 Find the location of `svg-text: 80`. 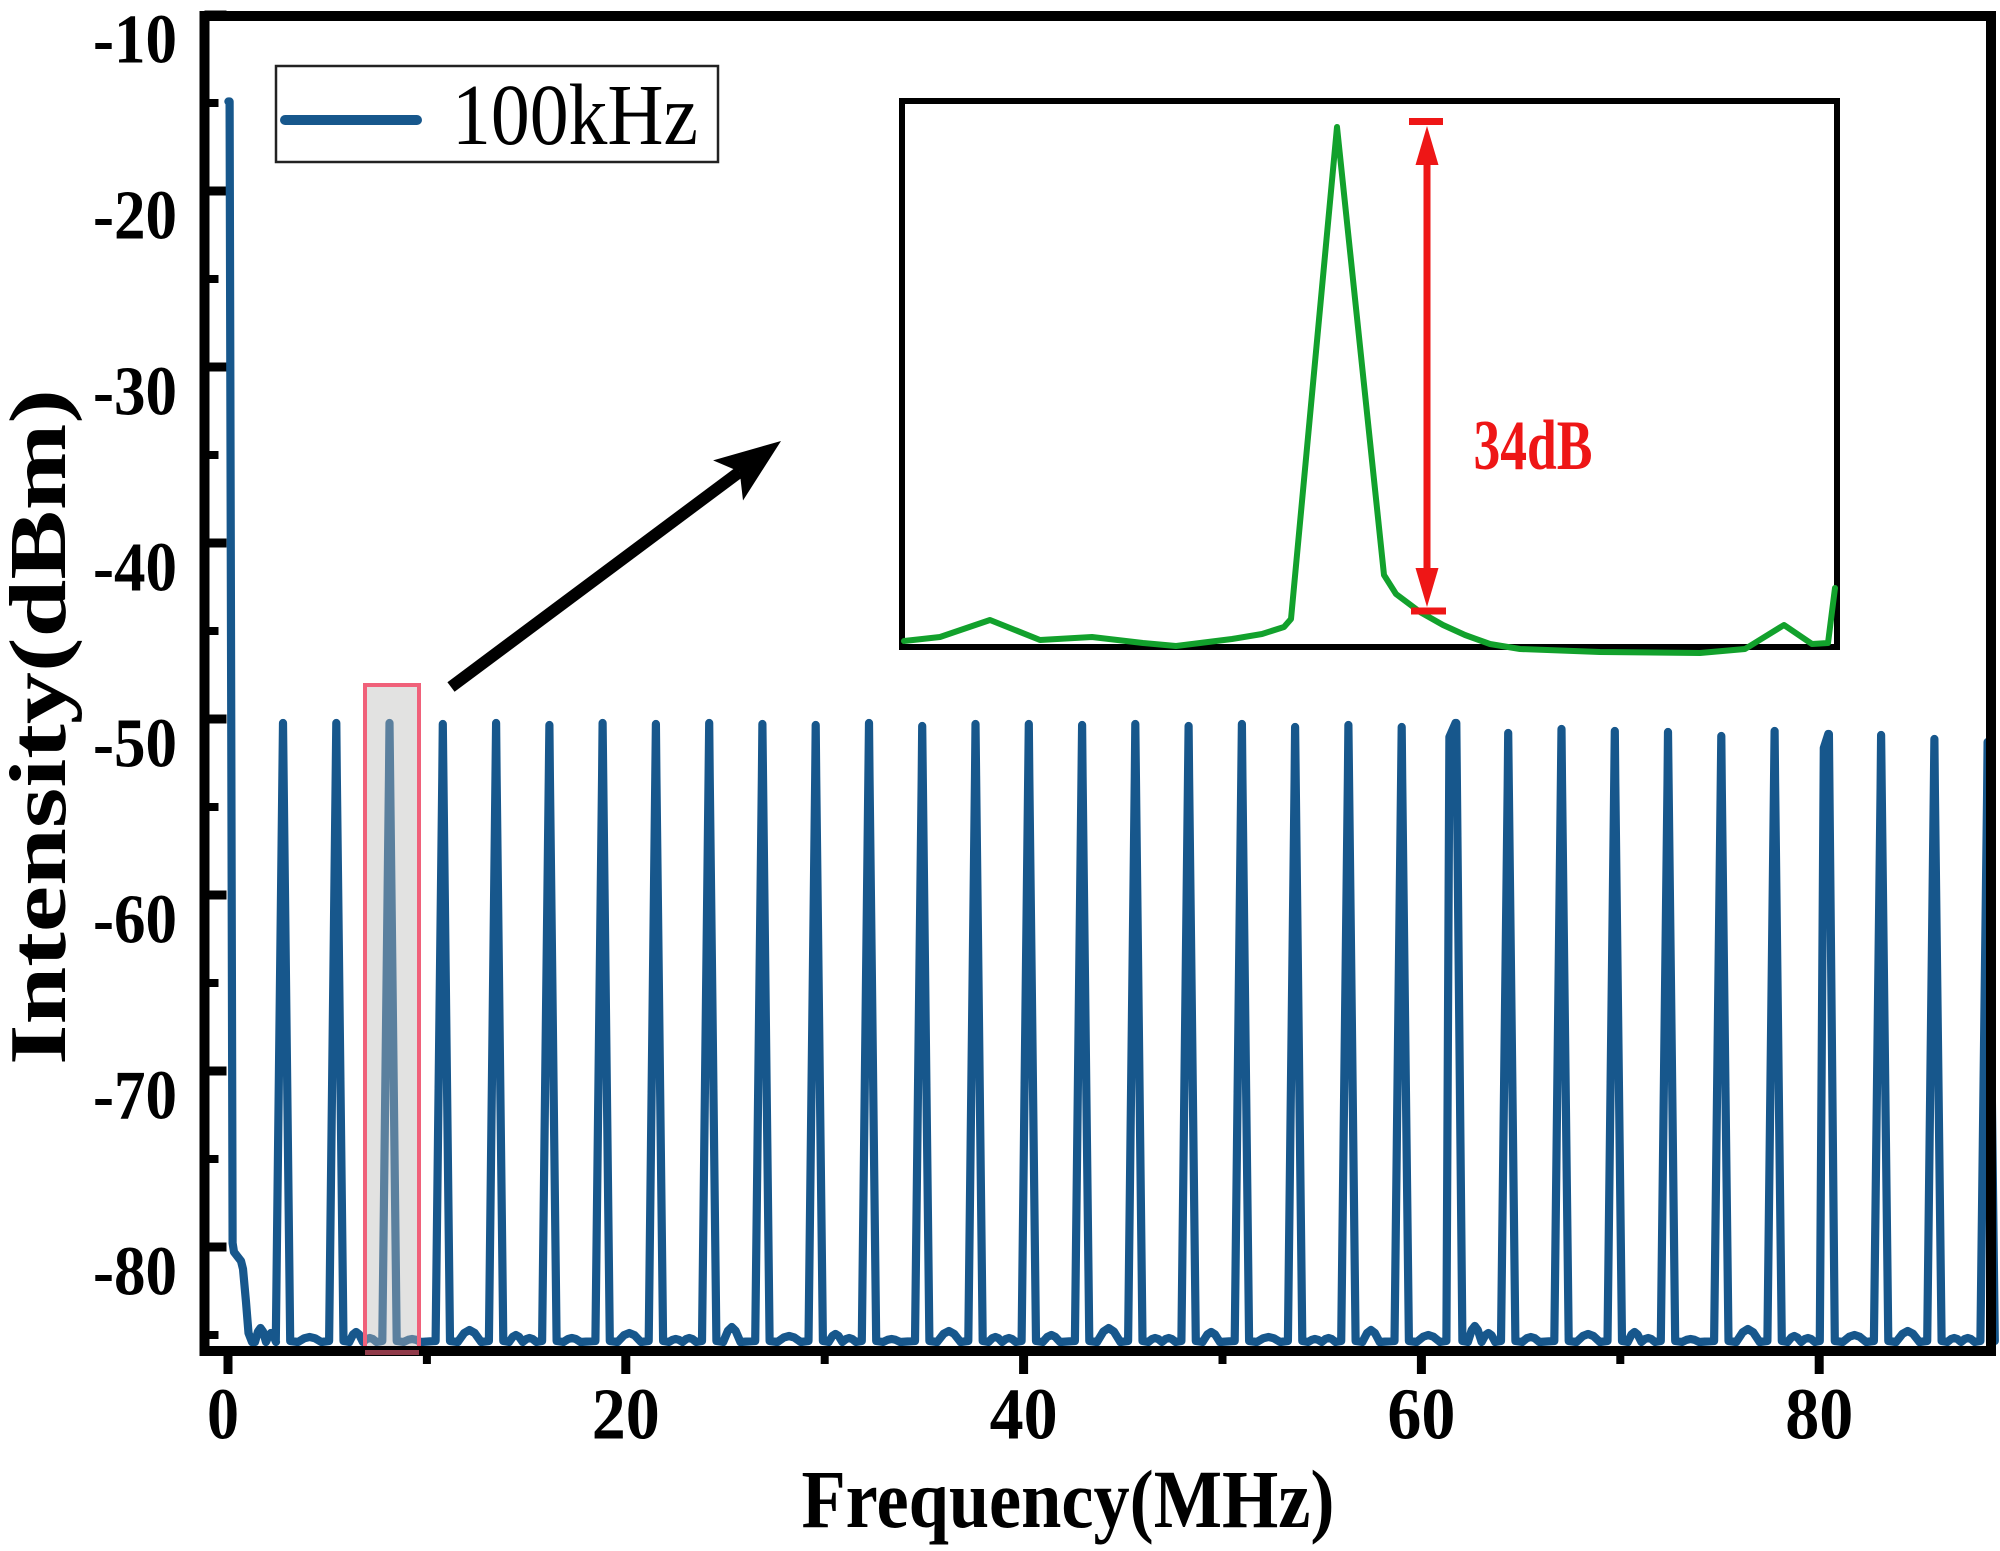

svg-text: 80 is located at coordinates (1819, 1414).